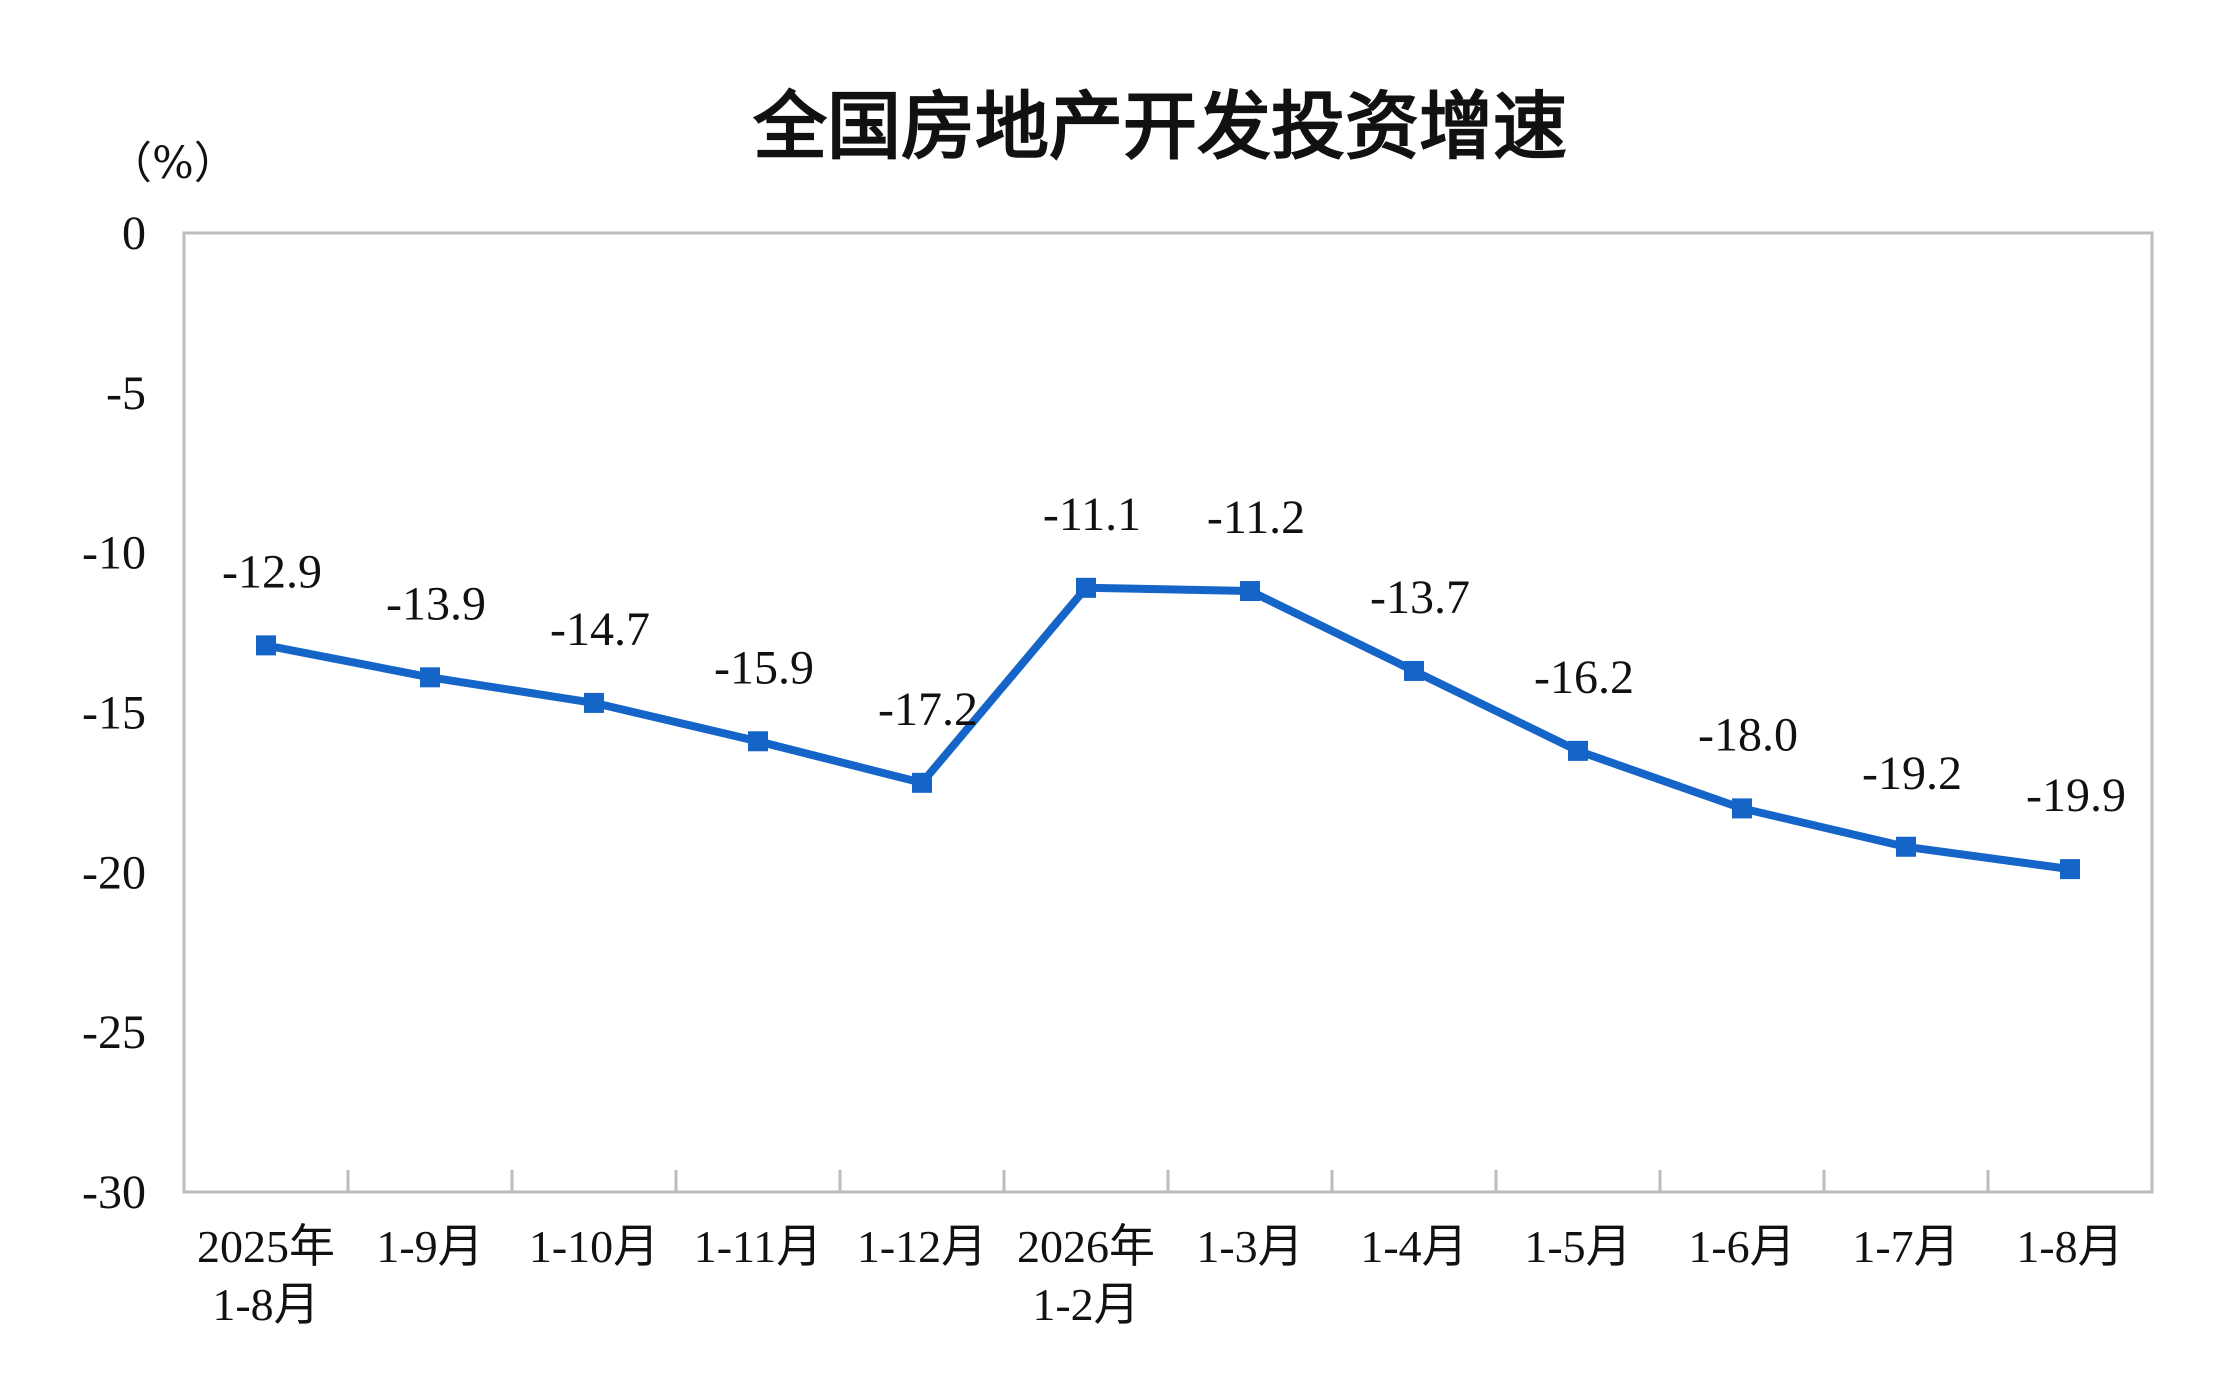 This screenshot has width=2216, height=1376. What do you see at coordinates (173, 163) in the screenshot?
I see `y-axis-unit-label: （%）` at bounding box center [173, 163].